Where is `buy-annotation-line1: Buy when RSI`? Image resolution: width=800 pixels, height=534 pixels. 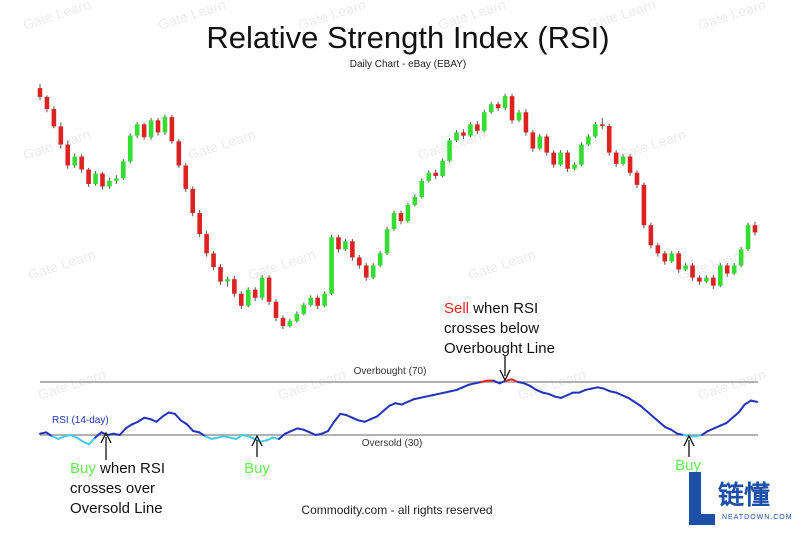
buy-annotation-line1: Buy when RSI is located at coordinates (117, 468).